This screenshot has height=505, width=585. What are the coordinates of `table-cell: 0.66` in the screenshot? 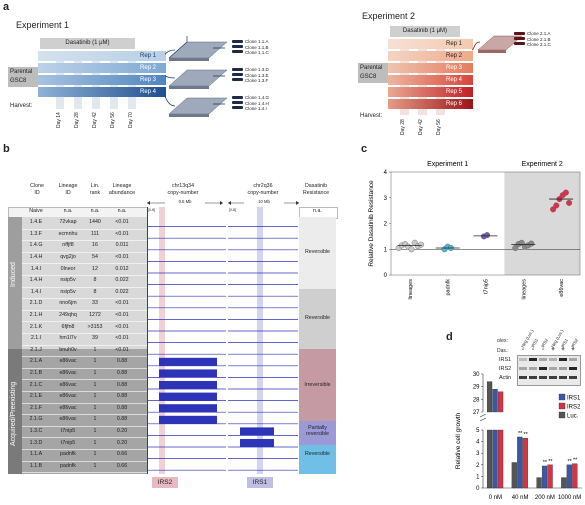 It's located at (122, 454).